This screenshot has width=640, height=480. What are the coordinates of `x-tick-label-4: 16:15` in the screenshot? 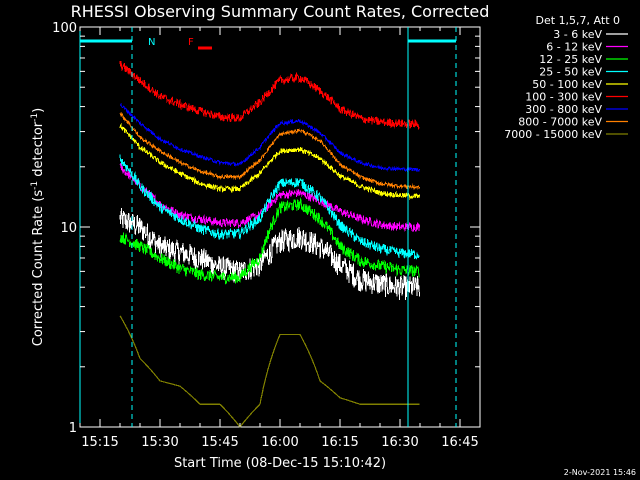 It's located at (339, 442).